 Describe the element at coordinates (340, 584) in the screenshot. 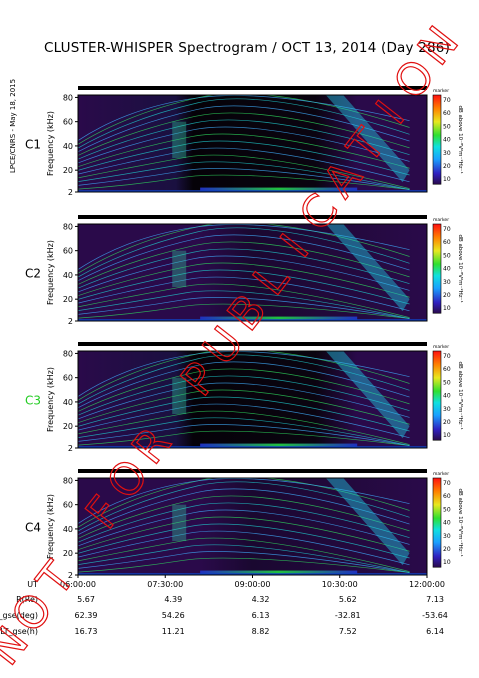

I see `x-tick-label: 10:30:00` at that location.